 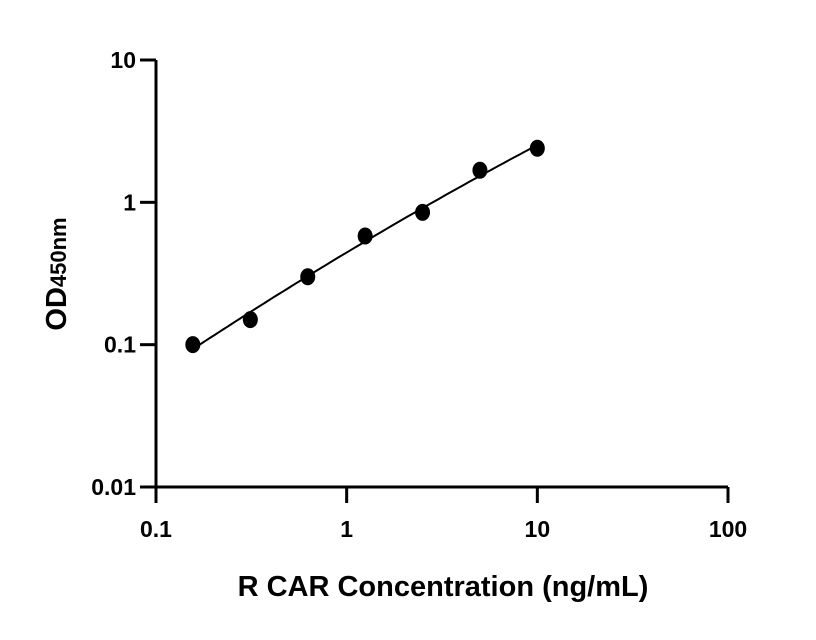 I want to click on y-tick-label: 0.01, so click(x=113, y=487).